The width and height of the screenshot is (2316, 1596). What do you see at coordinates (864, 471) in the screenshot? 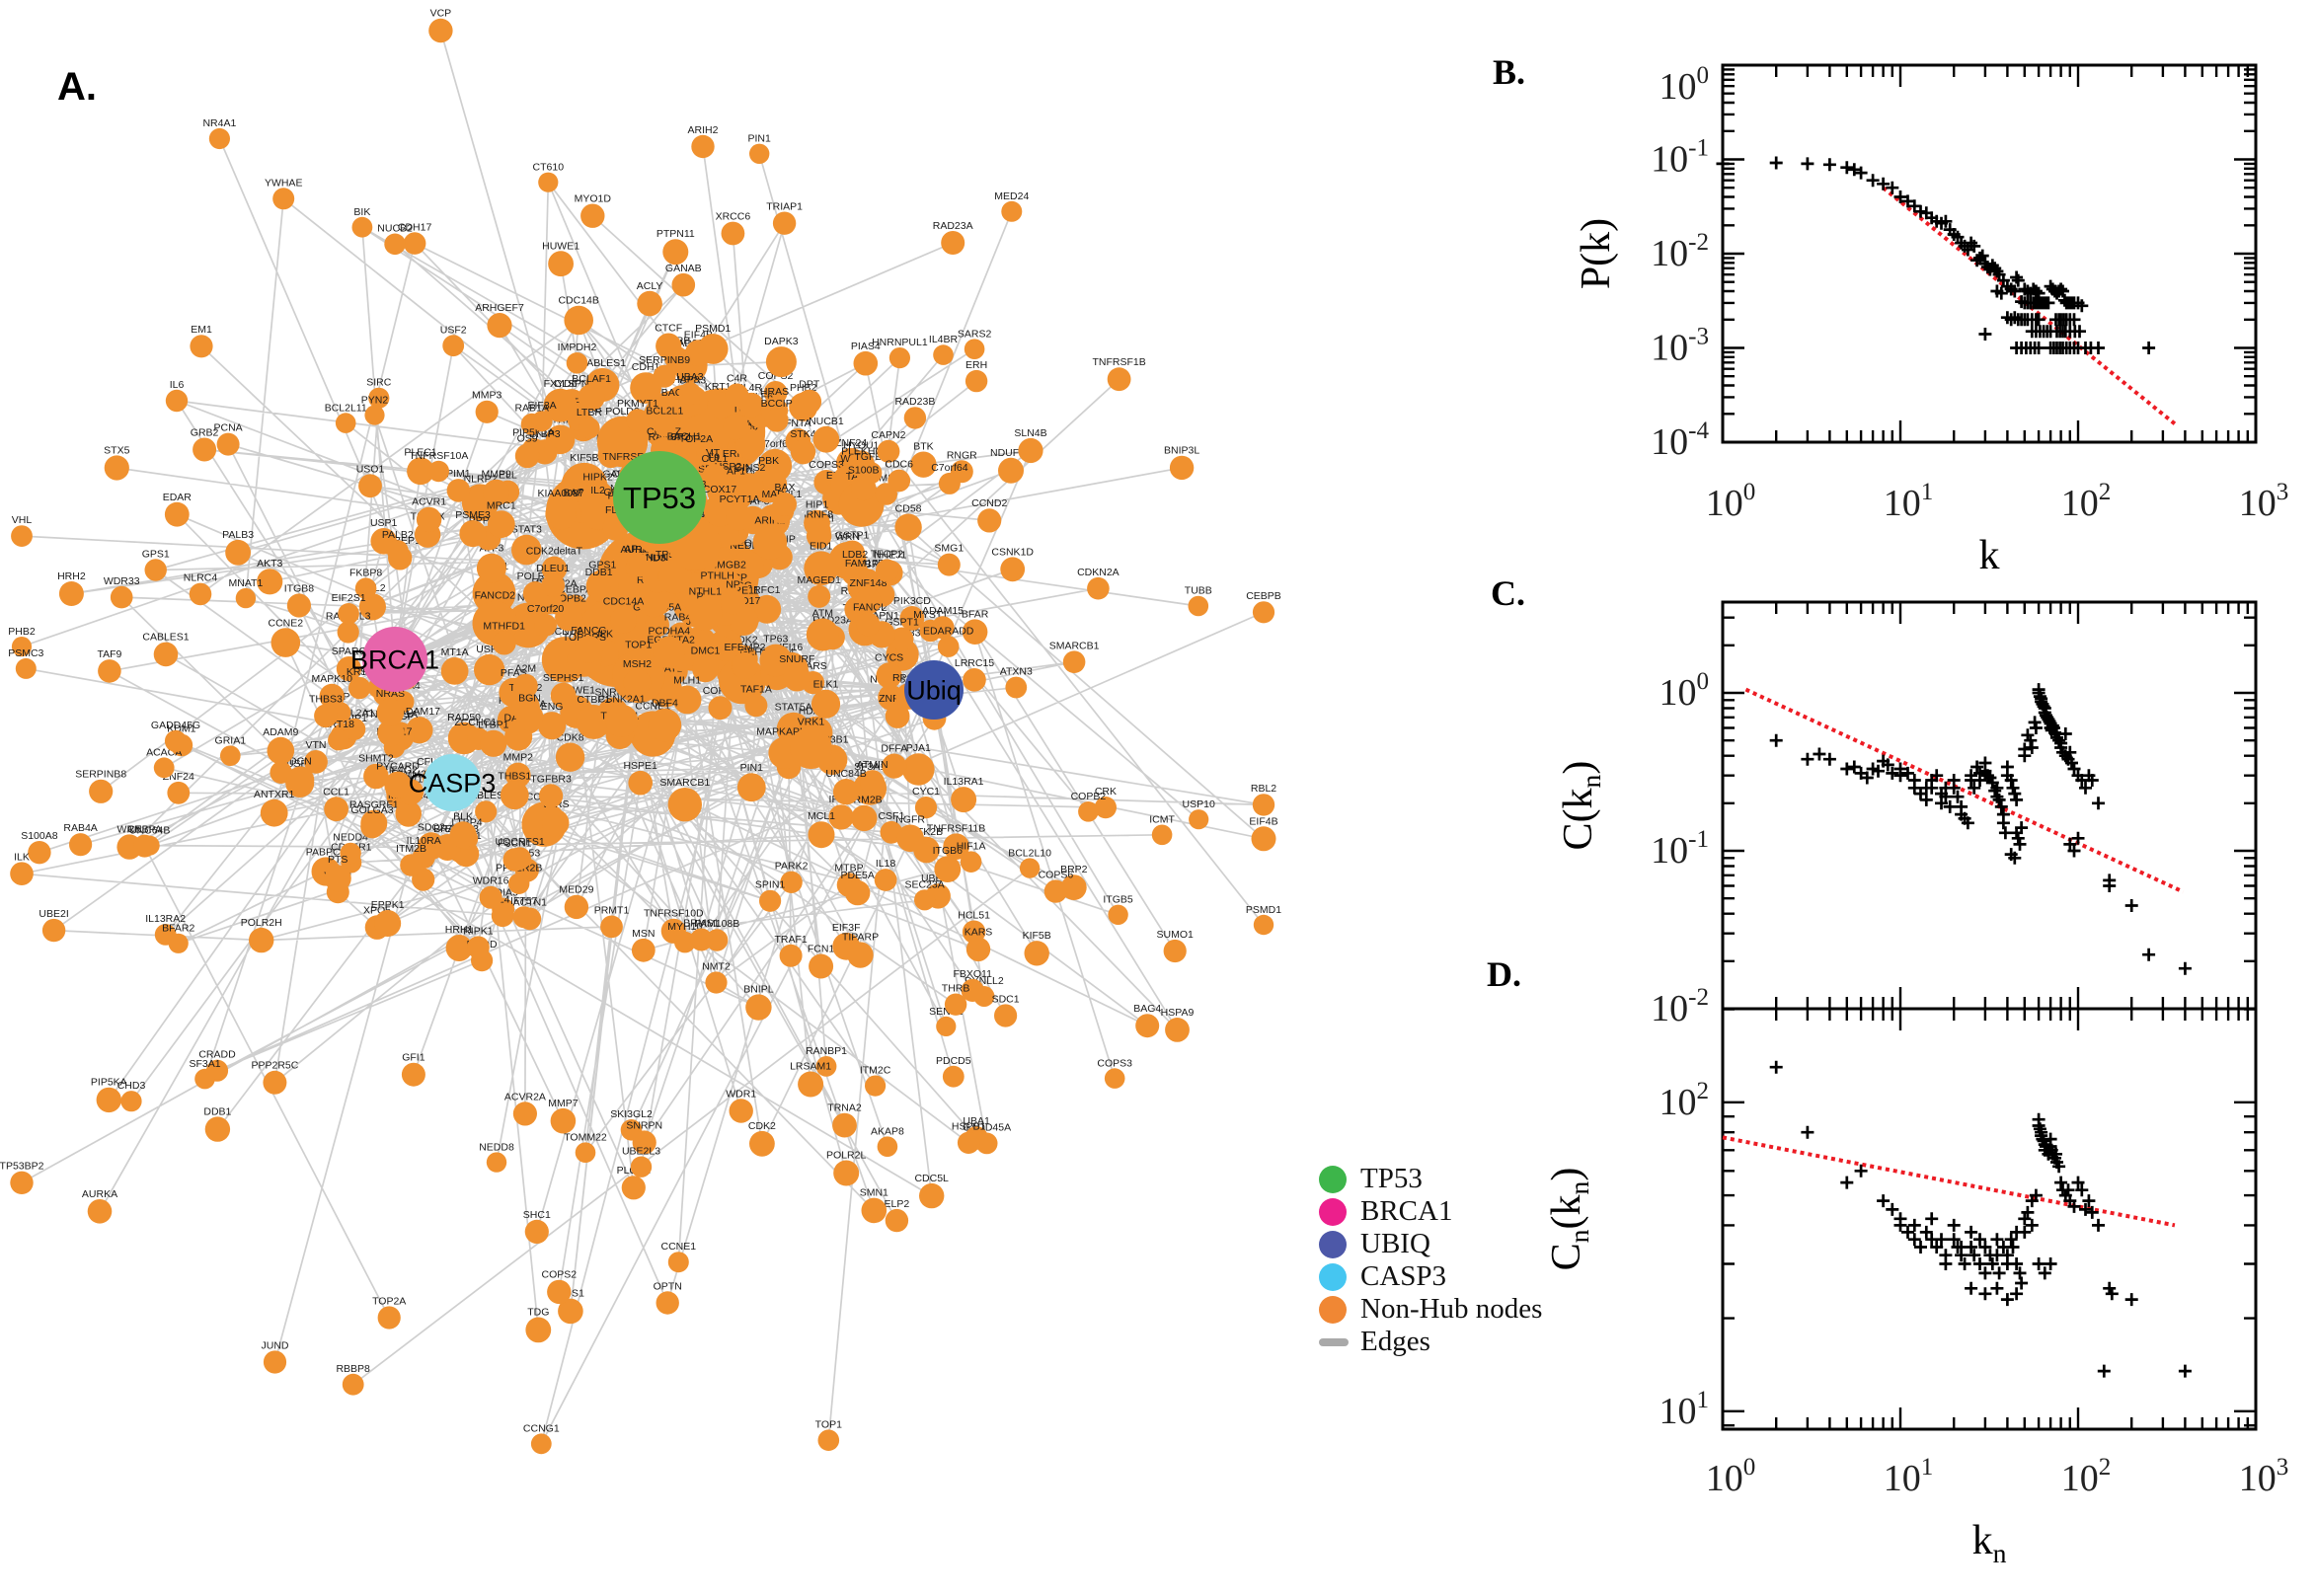
I see `network-node-label: S100B` at bounding box center [864, 471].